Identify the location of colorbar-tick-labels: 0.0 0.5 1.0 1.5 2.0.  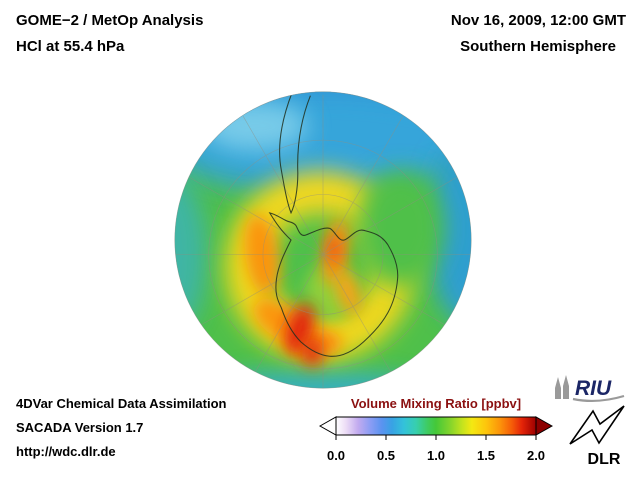
(436, 456).